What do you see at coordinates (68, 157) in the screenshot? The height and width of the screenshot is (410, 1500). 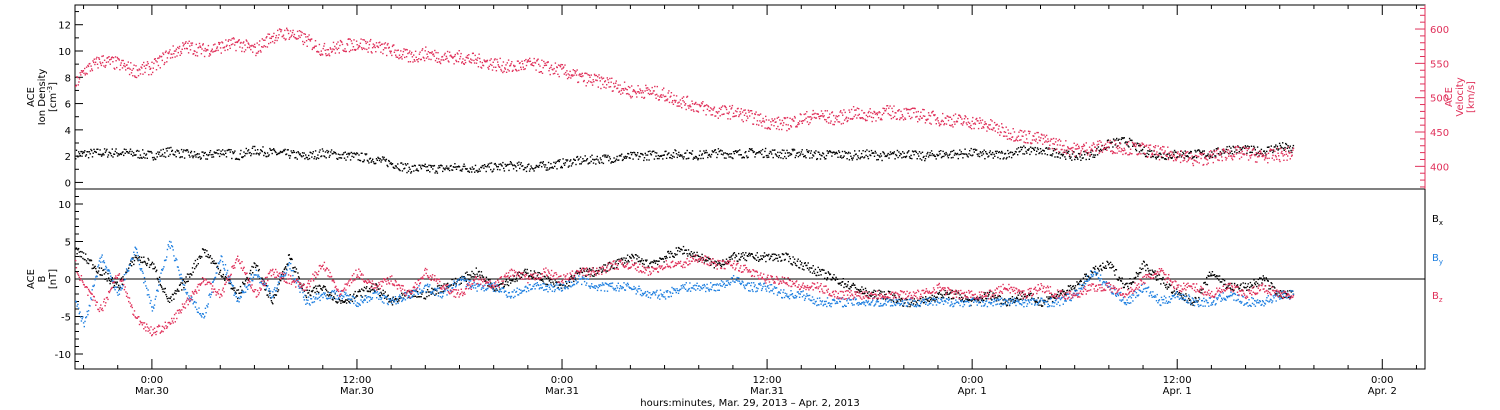 I see `top-left-tick-label: 2` at bounding box center [68, 157].